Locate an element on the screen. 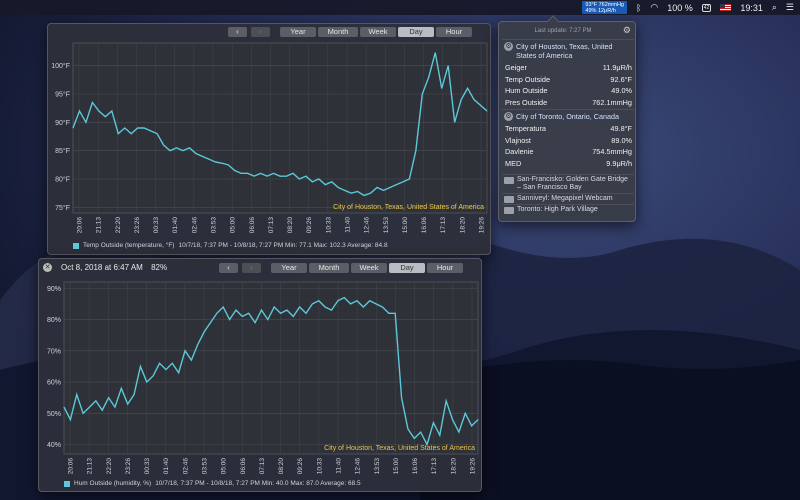 The height and width of the screenshot is (500, 800). reading-row: Temperatura 49.8°F is located at coordinates (568, 129).